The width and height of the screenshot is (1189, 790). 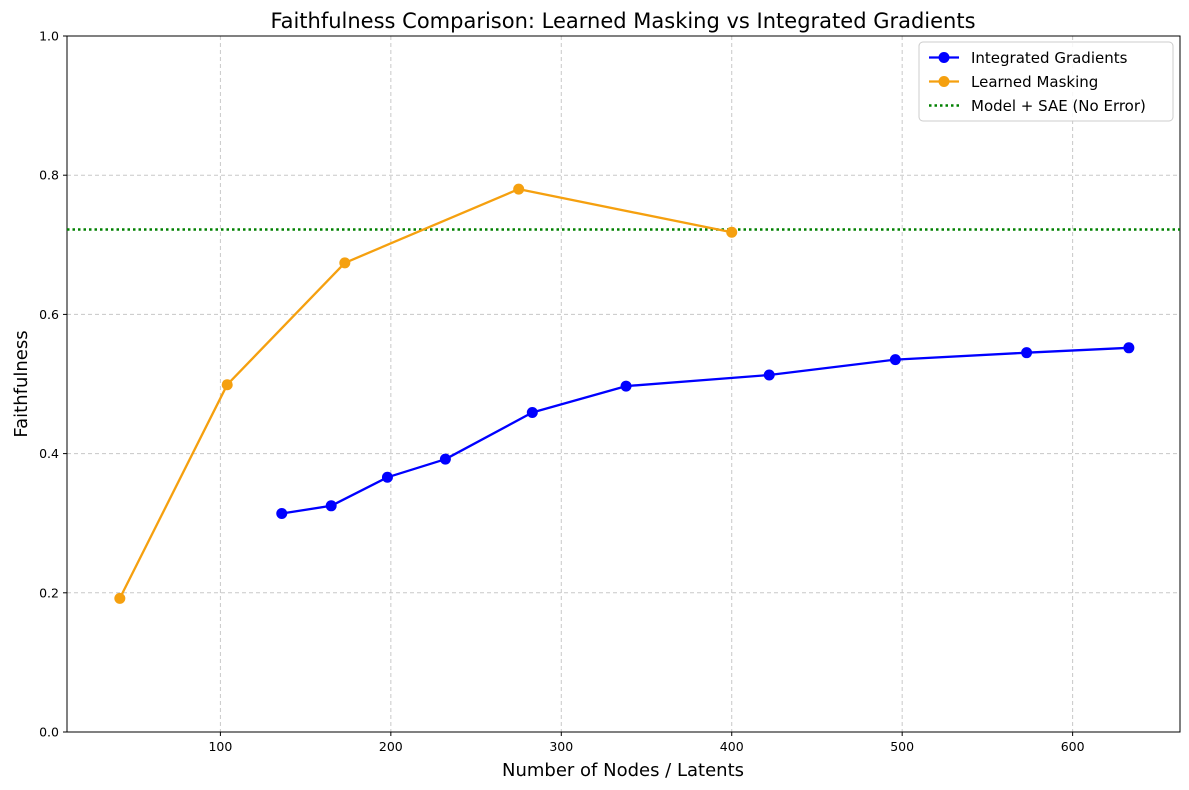 What do you see at coordinates (1034, 82) in the screenshot?
I see `legend-label-learned-masking: Learned Masking` at bounding box center [1034, 82].